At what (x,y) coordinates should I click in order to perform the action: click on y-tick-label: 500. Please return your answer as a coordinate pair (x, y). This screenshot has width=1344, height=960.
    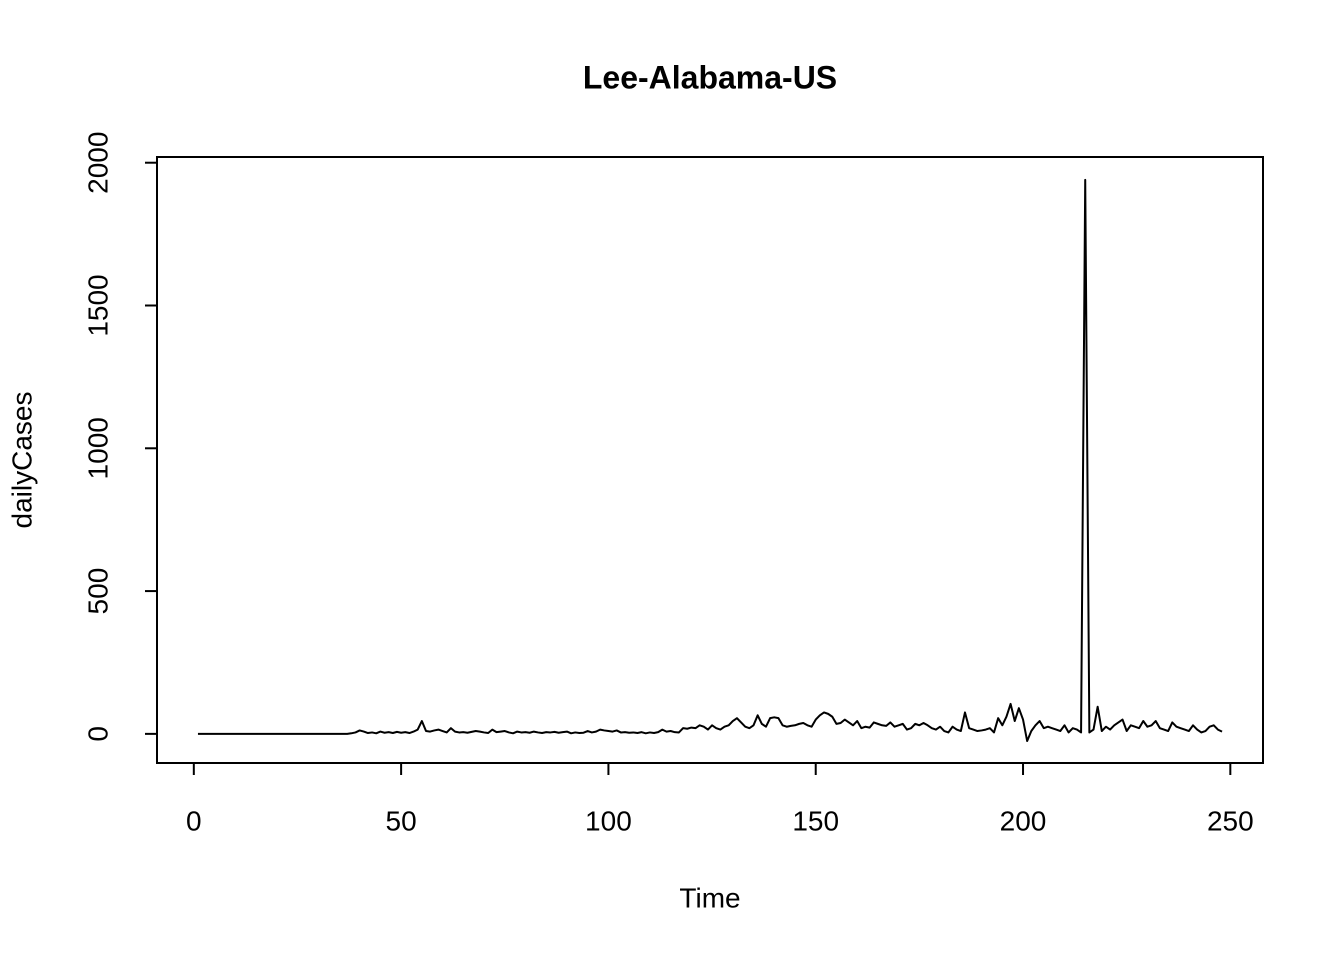
    Looking at the image, I should click on (97, 591).